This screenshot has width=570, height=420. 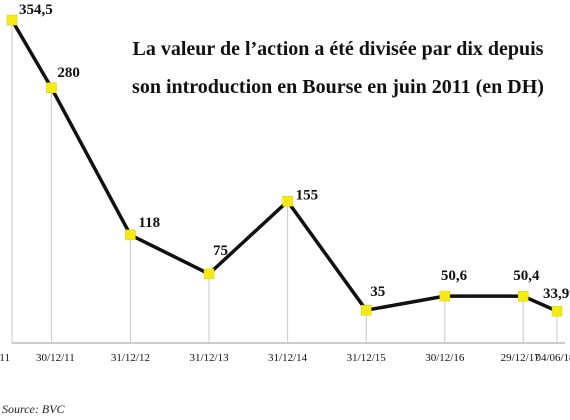 I want to click on x-tick-label-6: 30/12/16, so click(x=445, y=358).